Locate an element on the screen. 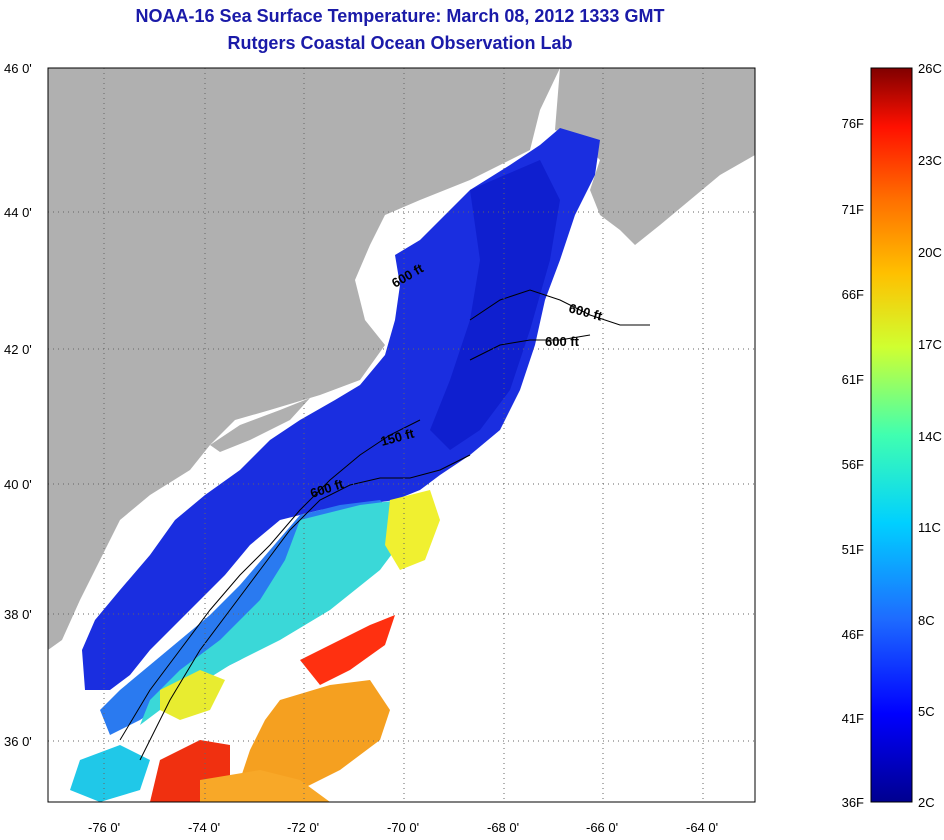 This screenshot has height=840, width=944. contour-600ft-shelf is located at coordinates (305, 607).